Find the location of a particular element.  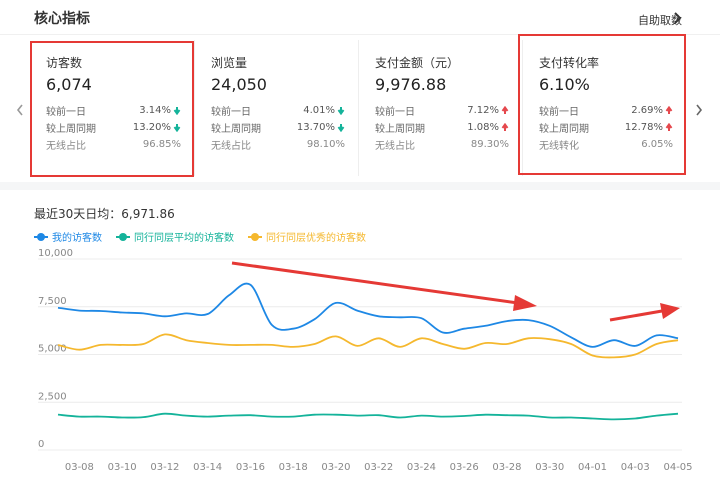

chart-legend: 我的访客数 同行同层平均的访客数 同行同层优秀的访客数 is located at coordinates (207, 236).